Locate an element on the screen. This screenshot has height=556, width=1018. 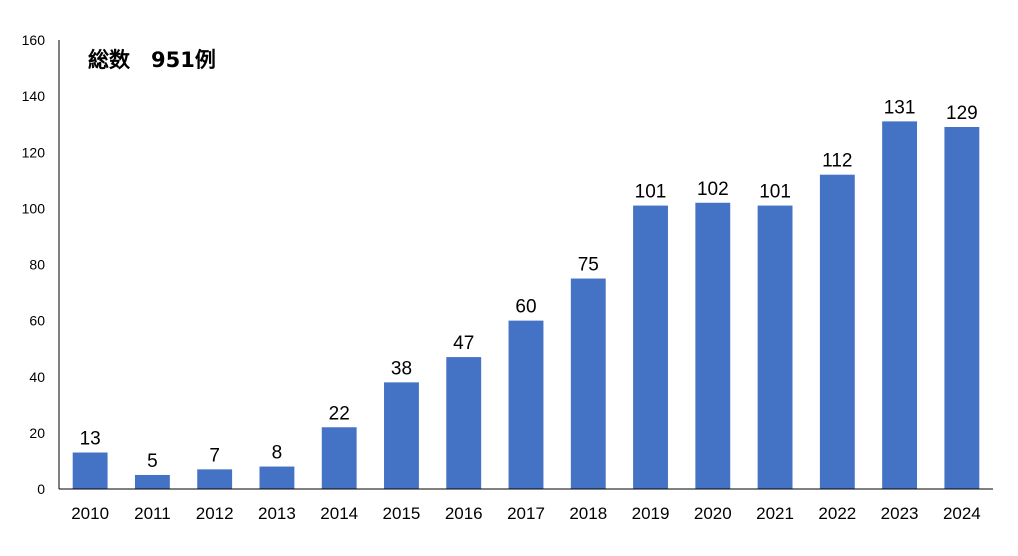
data-label-2020: 102 is located at coordinates (713, 189).